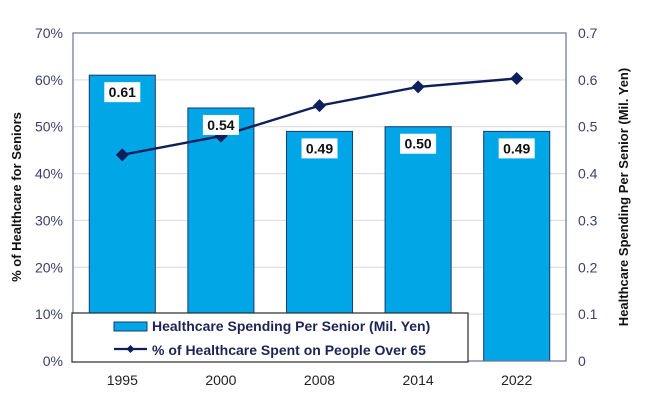 This screenshot has height=402, width=650. Describe the element at coordinates (49, 220) in the screenshot. I see `left-tick-label: 30%` at that location.